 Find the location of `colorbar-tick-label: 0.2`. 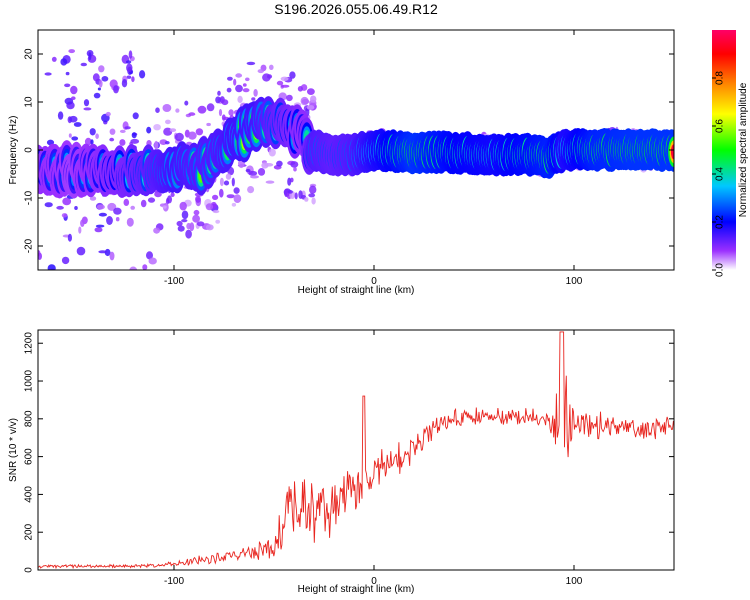

colorbar-tick-label: 0.2 is located at coordinates (720, 222).